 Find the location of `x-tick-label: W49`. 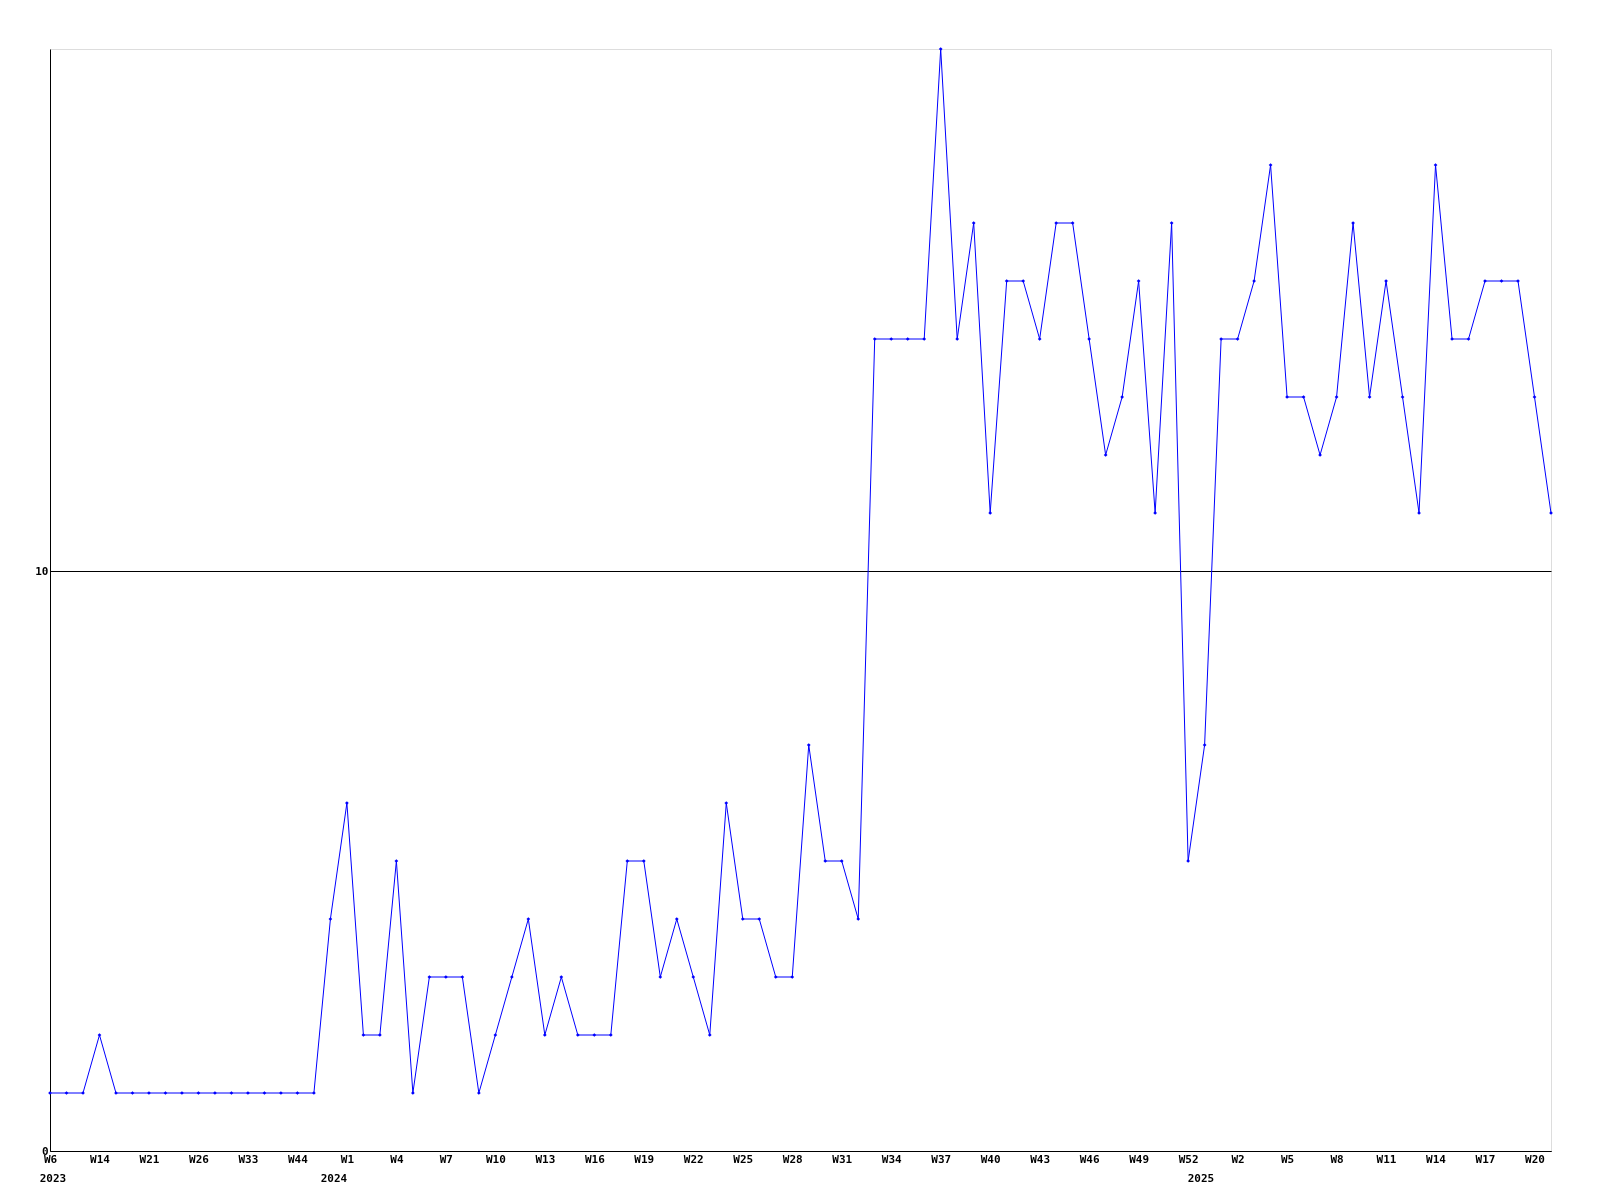

x-tick-label: W49 is located at coordinates (1139, 1159).